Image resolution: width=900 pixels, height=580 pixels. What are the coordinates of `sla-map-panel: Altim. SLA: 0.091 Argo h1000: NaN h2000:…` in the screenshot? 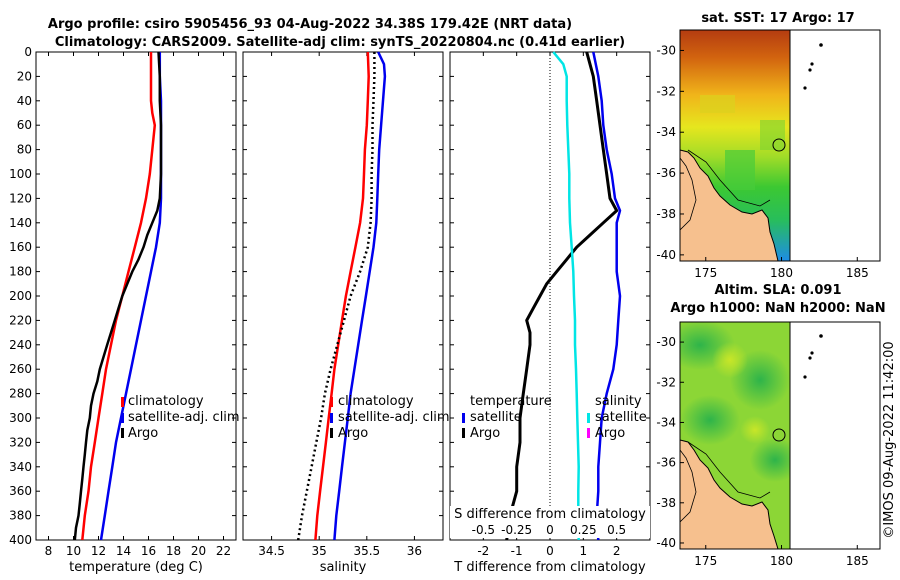 It's located at (770, 425).